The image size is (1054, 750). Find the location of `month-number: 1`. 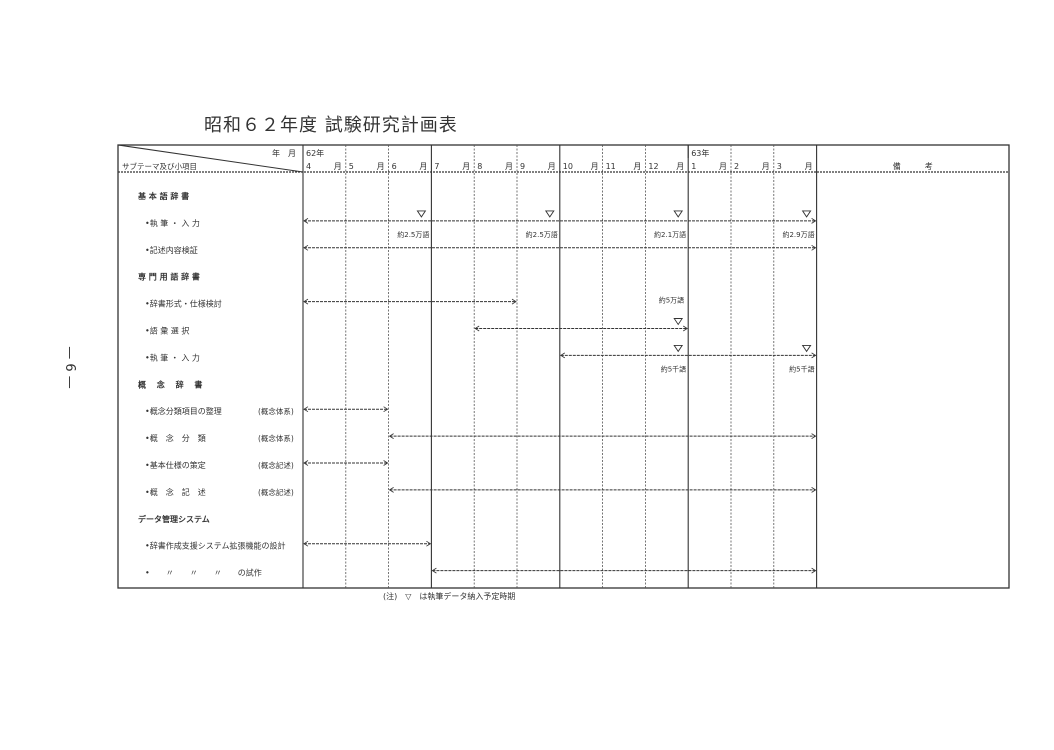

month-number: 1 is located at coordinates (693, 166).